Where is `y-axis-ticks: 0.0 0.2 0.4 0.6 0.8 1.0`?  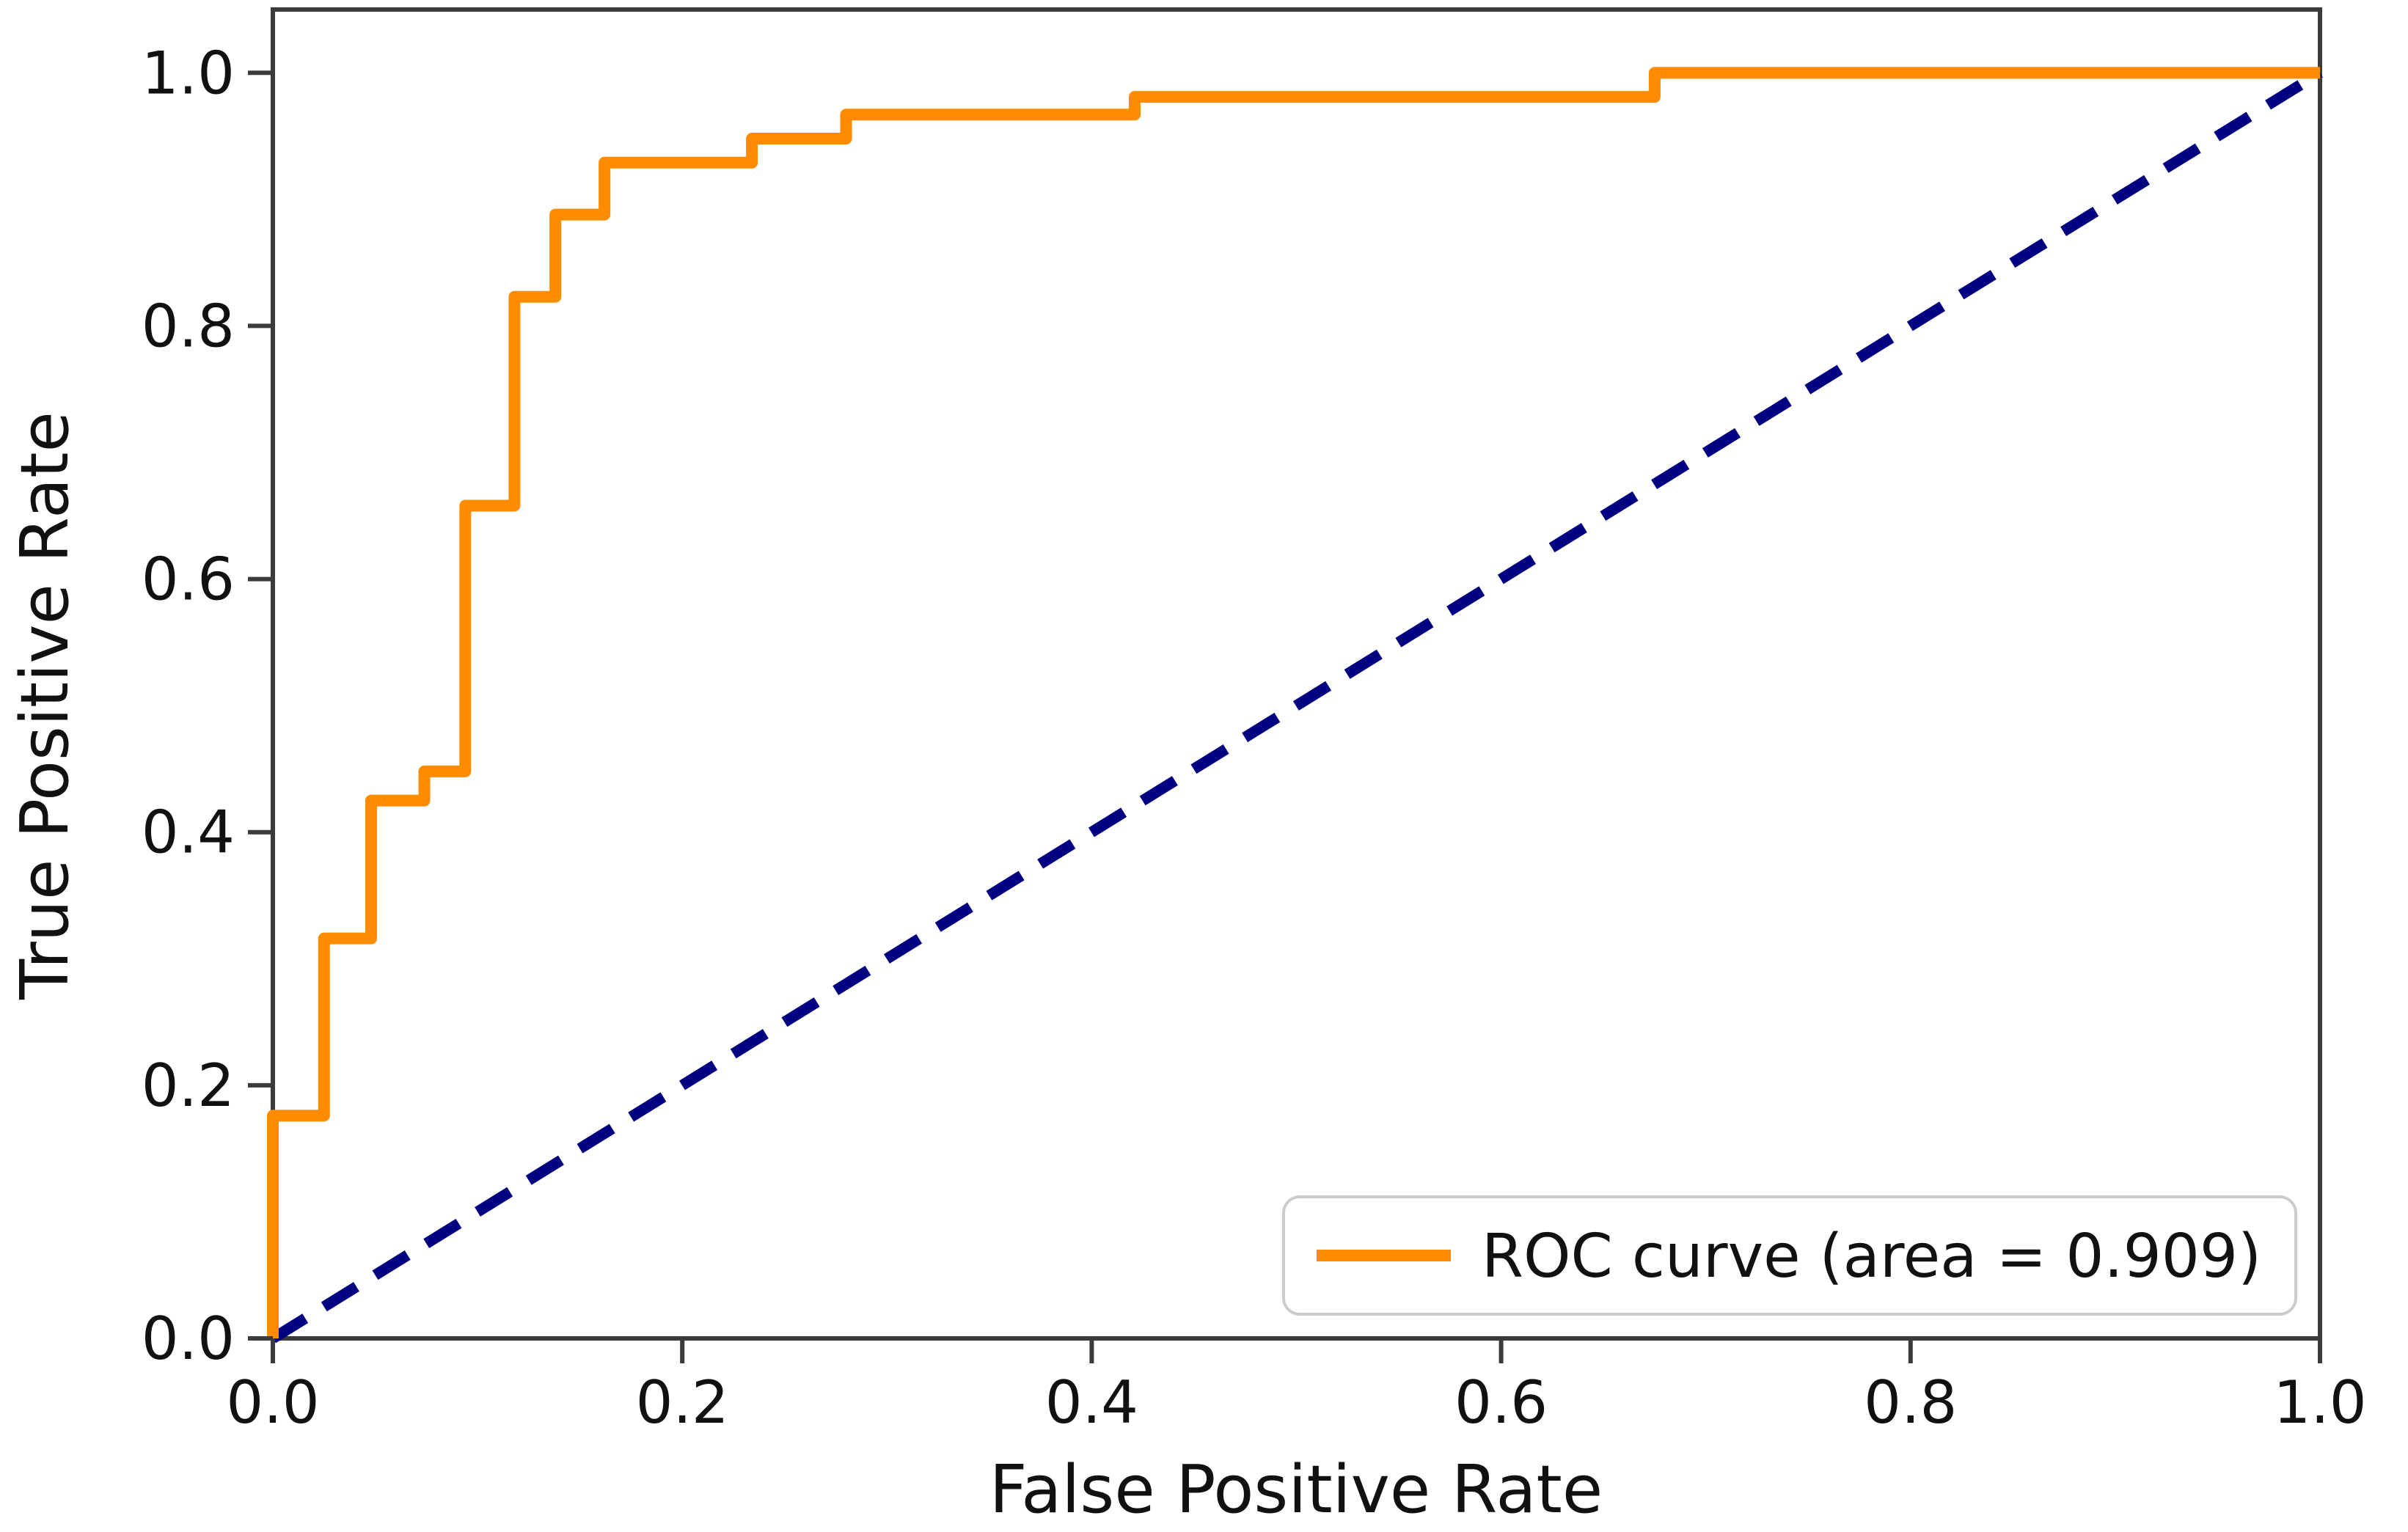
y-axis-ticks: 0.0 0.2 0.4 0.6 0.8 1.0 is located at coordinates (207, 706).